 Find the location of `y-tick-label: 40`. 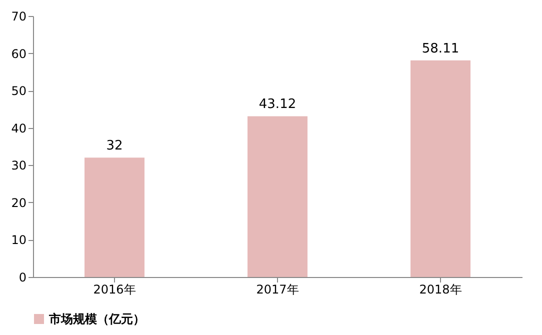

y-tick-label: 40 is located at coordinates (18, 128).